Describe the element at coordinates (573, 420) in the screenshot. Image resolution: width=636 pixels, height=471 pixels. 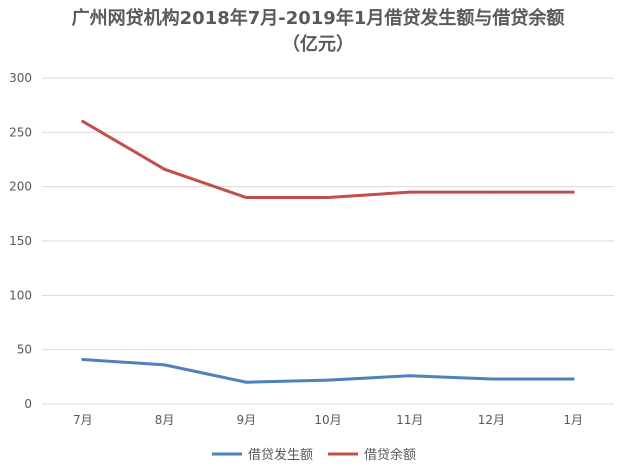
I see `x-tick-label: 1月` at that location.